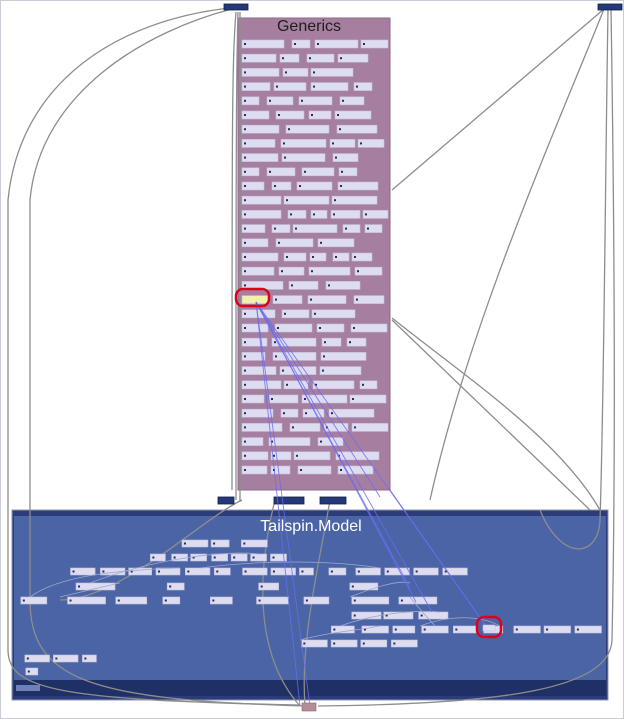 This screenshot has height=719, width=624. What do you see at coordinates (309, 707) in the screenshot?
I see `target-assembly-node` at bounding box center [309, 707].